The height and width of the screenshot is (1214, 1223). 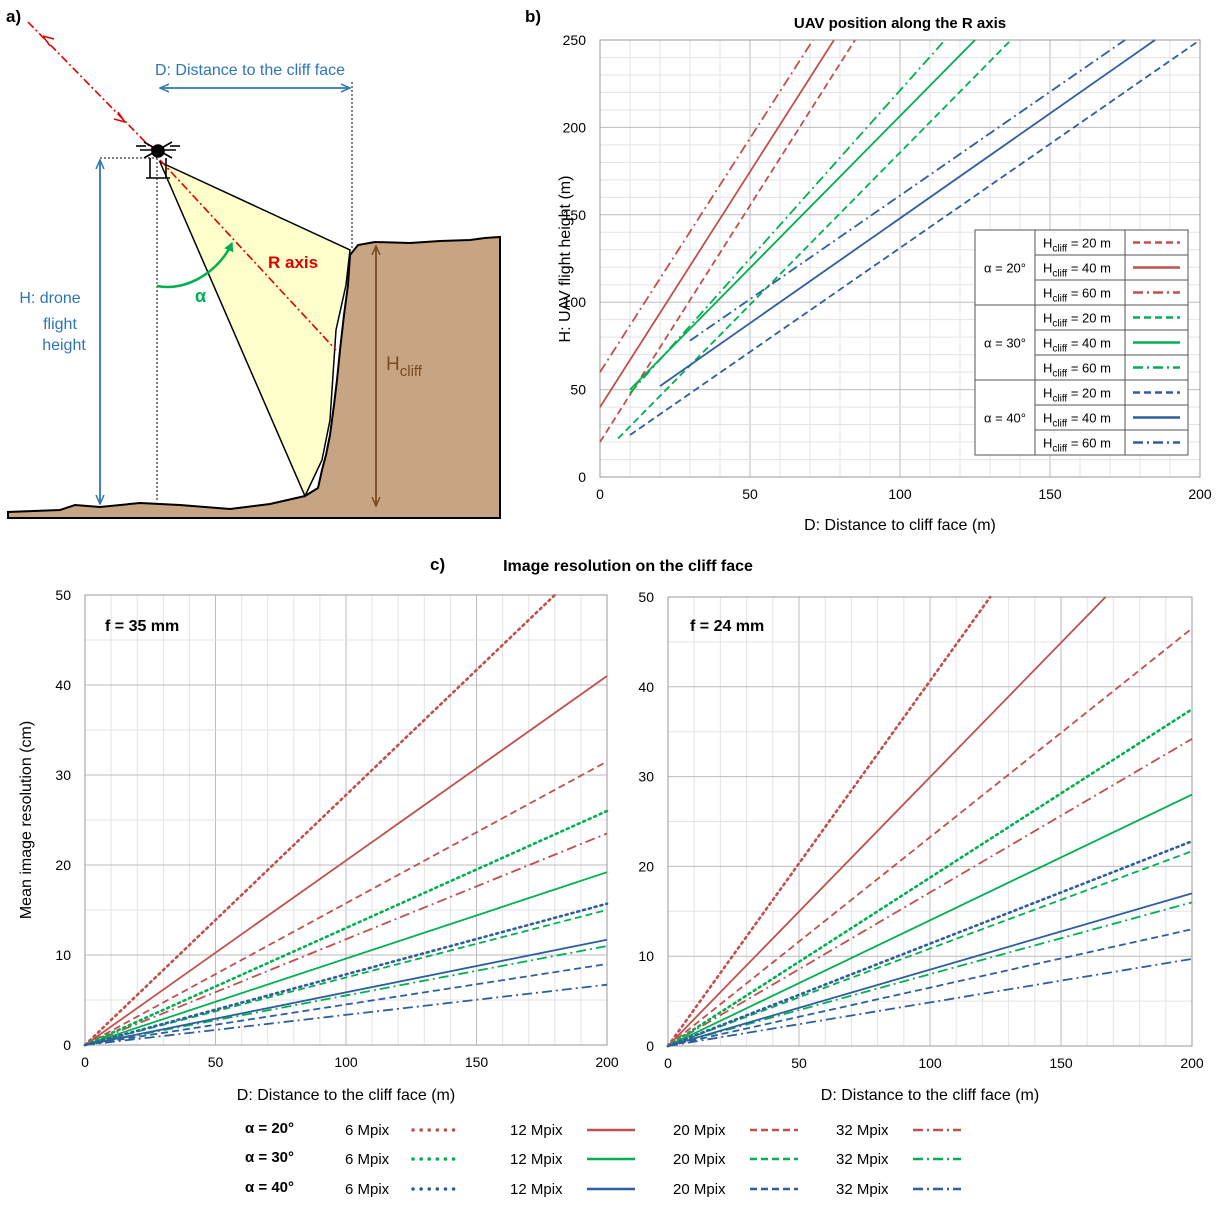 What do you see at coordinates (1005, 268) in the screenshot?
I see `legend-alpha-label: α = 20°` at bounding box center [1005, 268].